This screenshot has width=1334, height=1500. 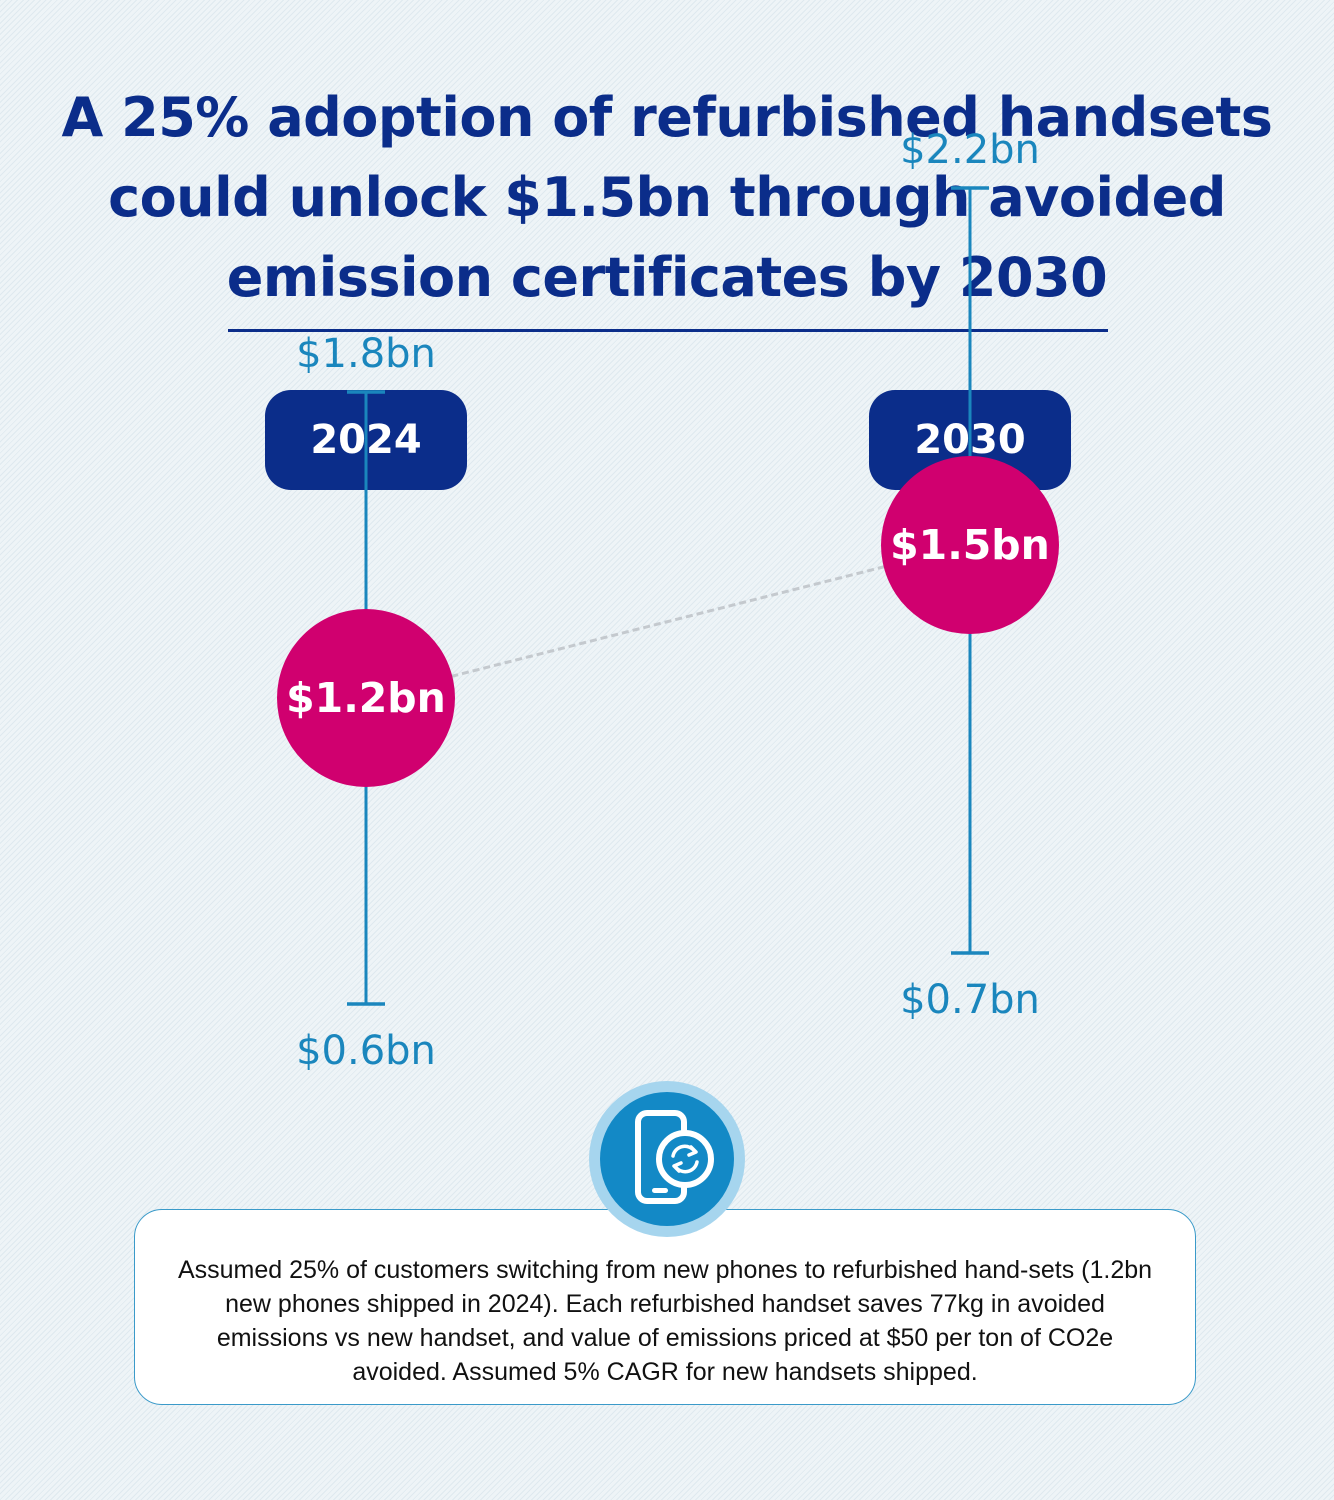 What do you see at coordinates (668, 621) in the screenshot?
I see `trend-connector` at bounding box center [668, 621].